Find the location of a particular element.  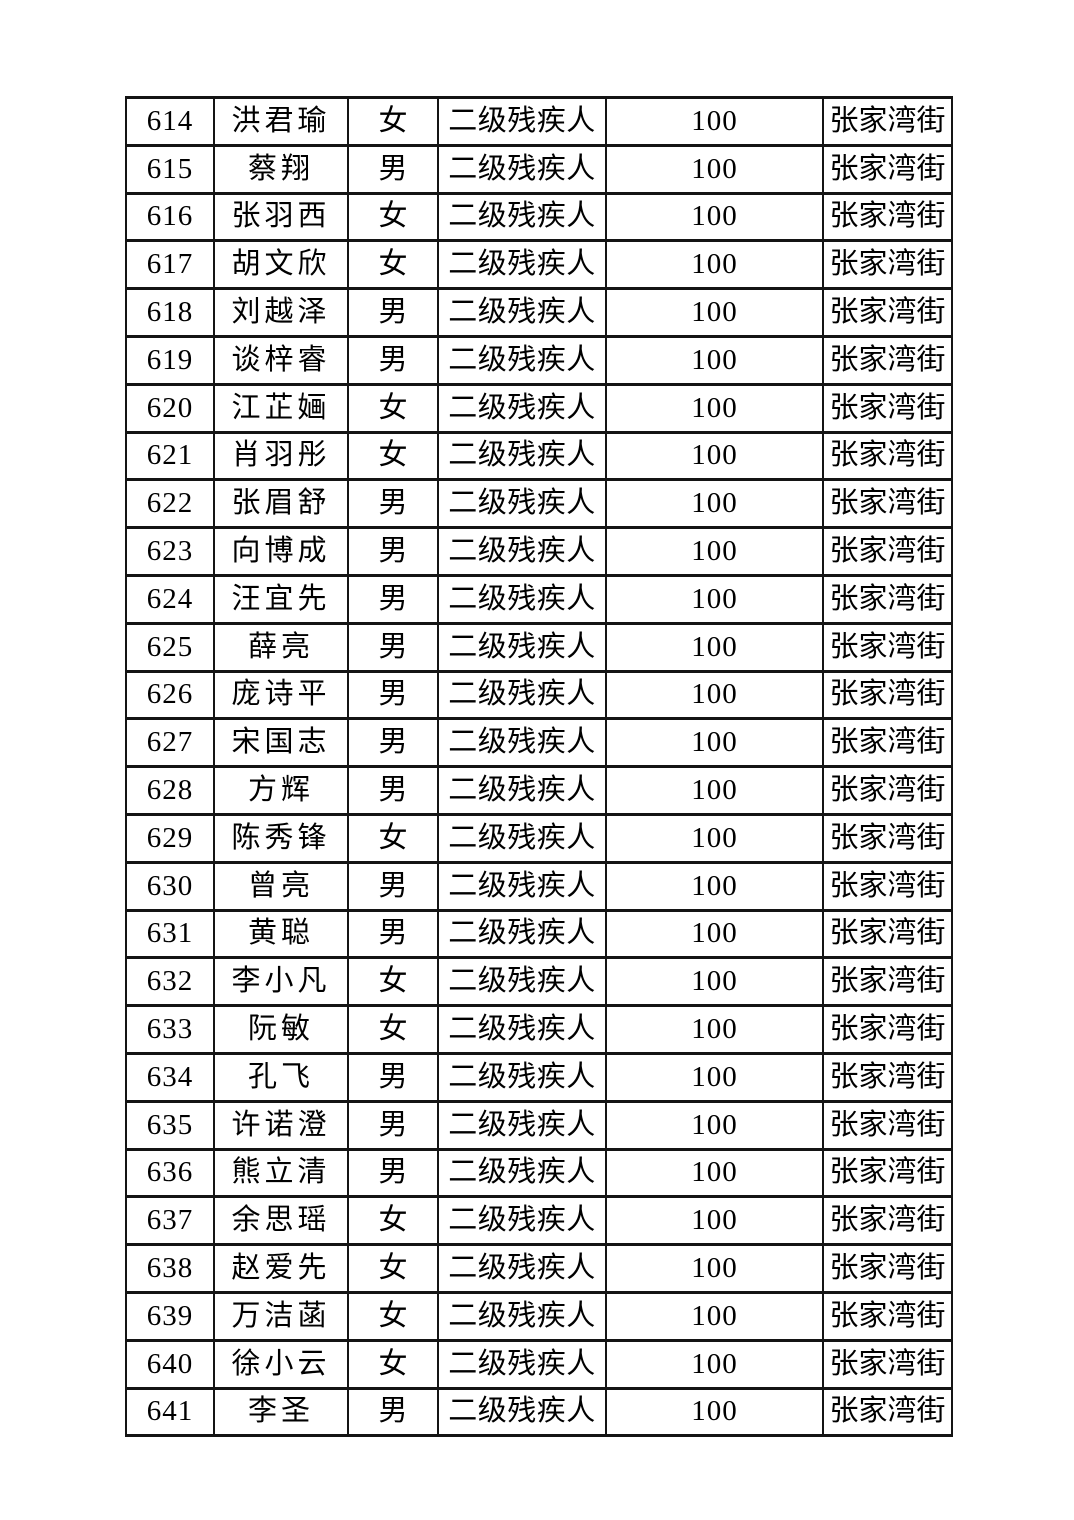

table-row: 624 汪宜先 男 二级残疾人 100 张家湾街 is located at coordinates (539, 599).